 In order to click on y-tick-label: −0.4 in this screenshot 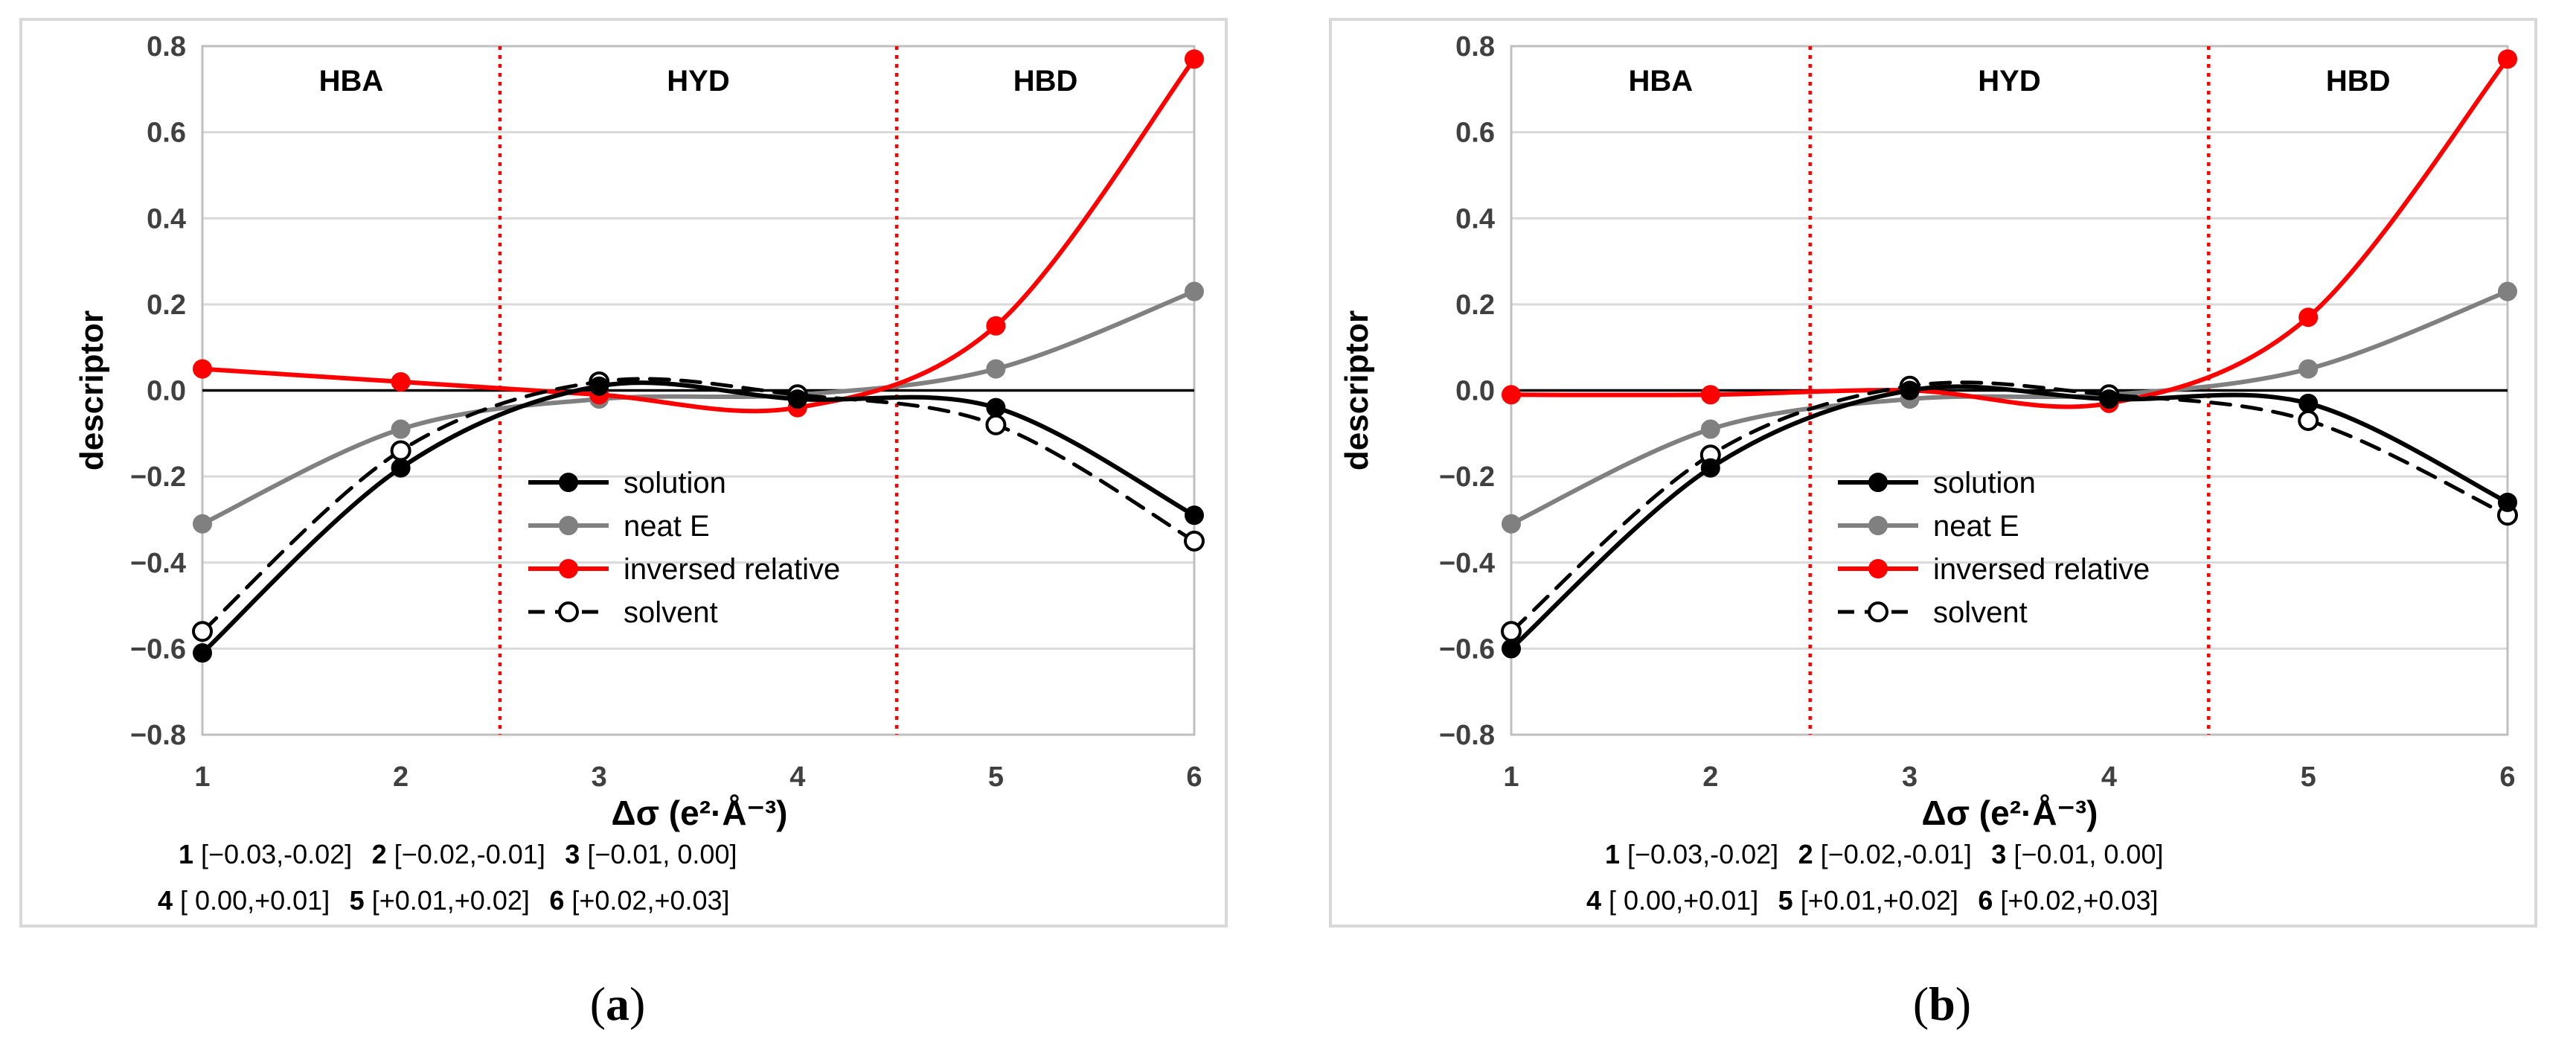, I will do `click(1467, 563)`.